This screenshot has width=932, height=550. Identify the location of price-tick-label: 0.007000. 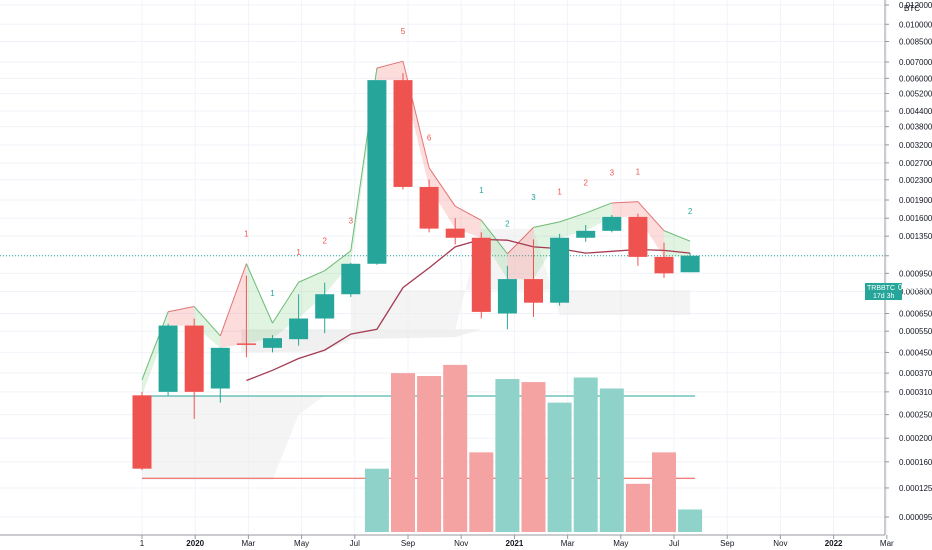
(915, 62).